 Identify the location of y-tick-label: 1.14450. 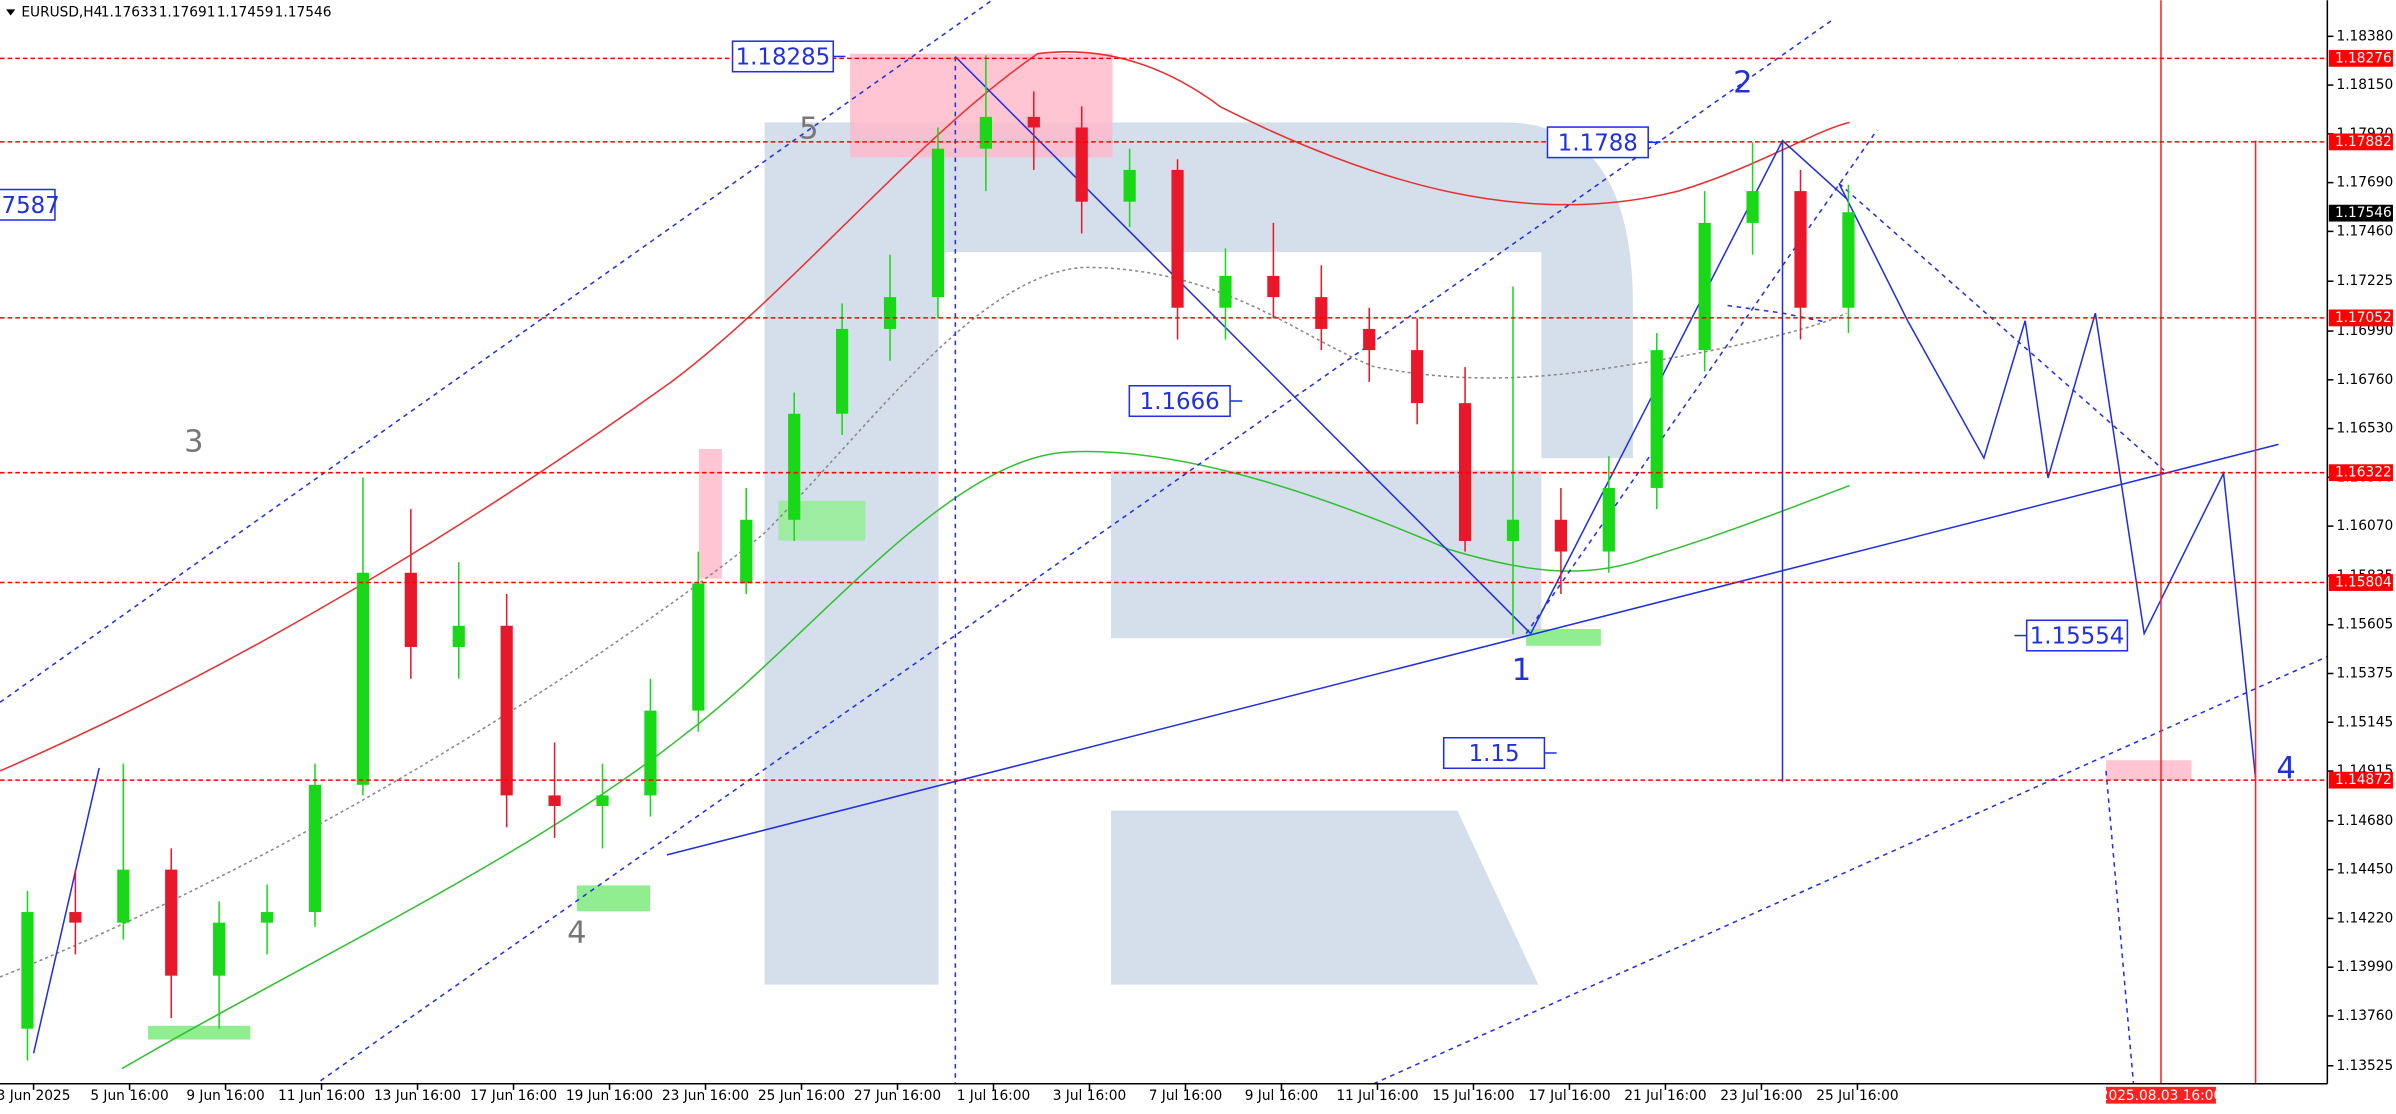
(2364, 870).